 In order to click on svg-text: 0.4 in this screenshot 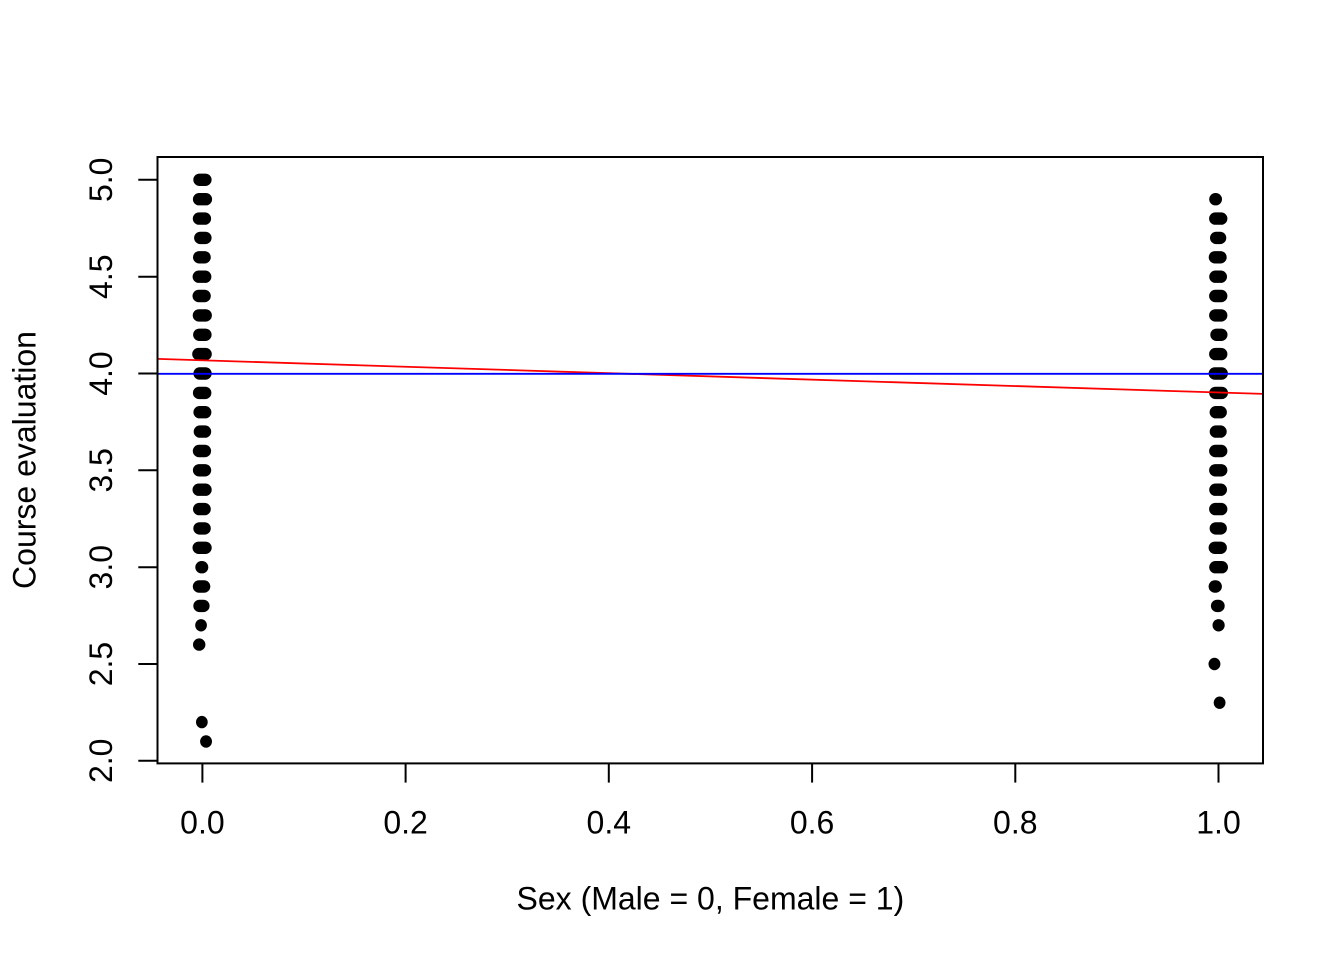, I will do `click(609, 822)`.